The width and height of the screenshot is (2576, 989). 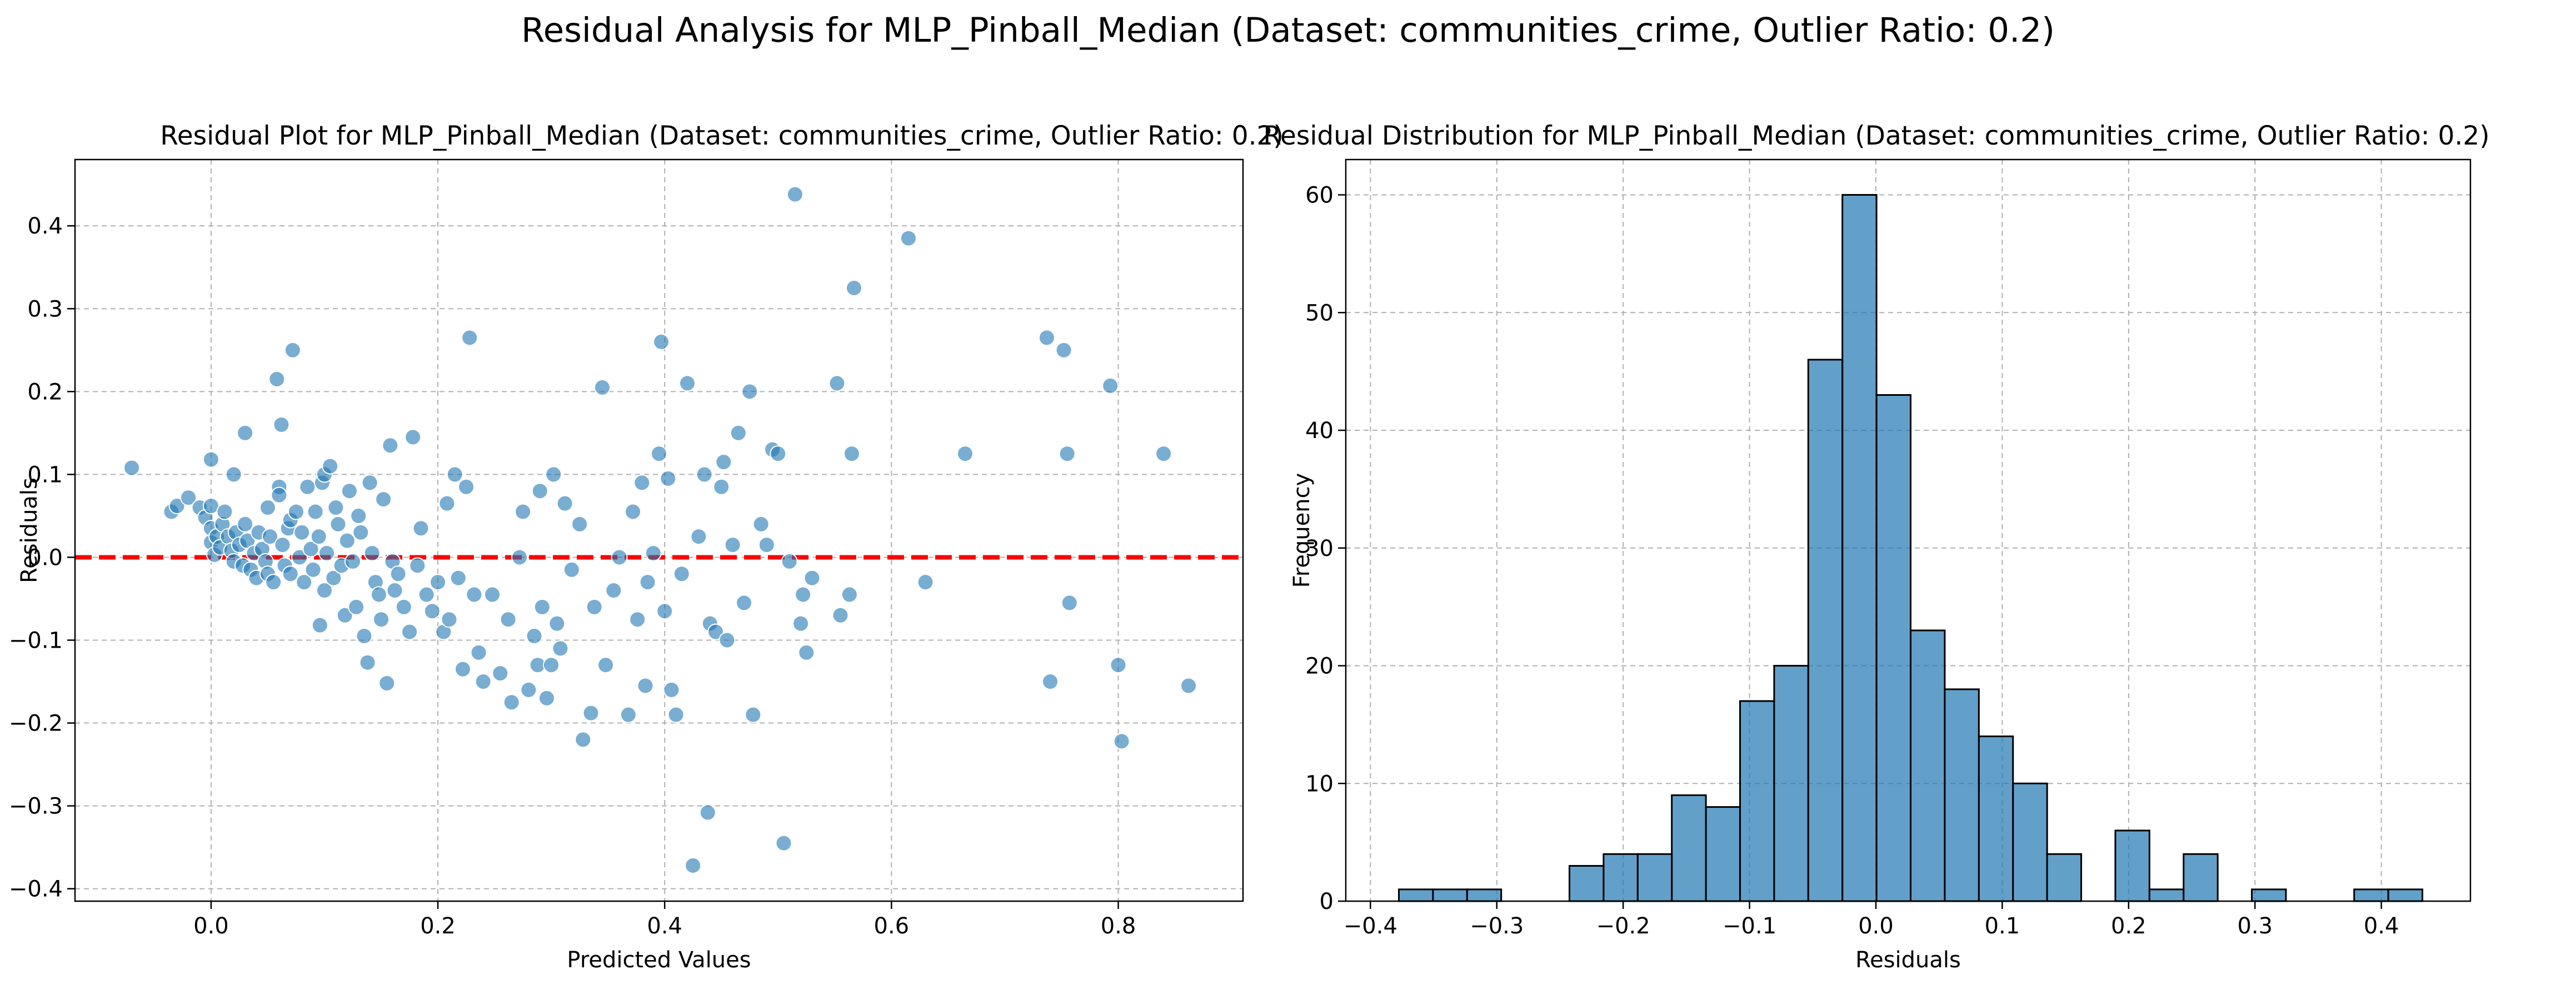 What do you see at coordinates (665, 920) in the screenshot?
I see `scatter-x-ticks: 0.0 0.2 0.4 0.6 0.8` at bounding box center [665, 920].